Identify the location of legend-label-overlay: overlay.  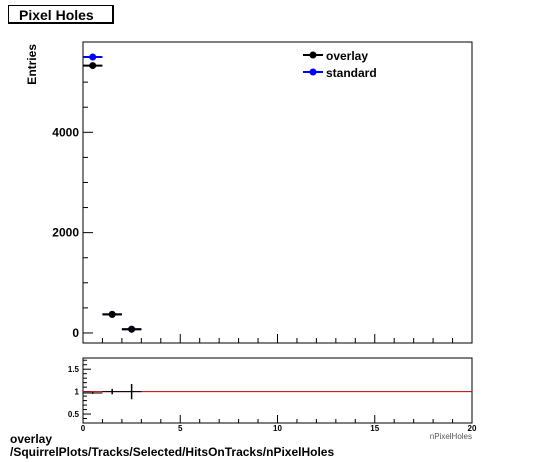
(347, 56).